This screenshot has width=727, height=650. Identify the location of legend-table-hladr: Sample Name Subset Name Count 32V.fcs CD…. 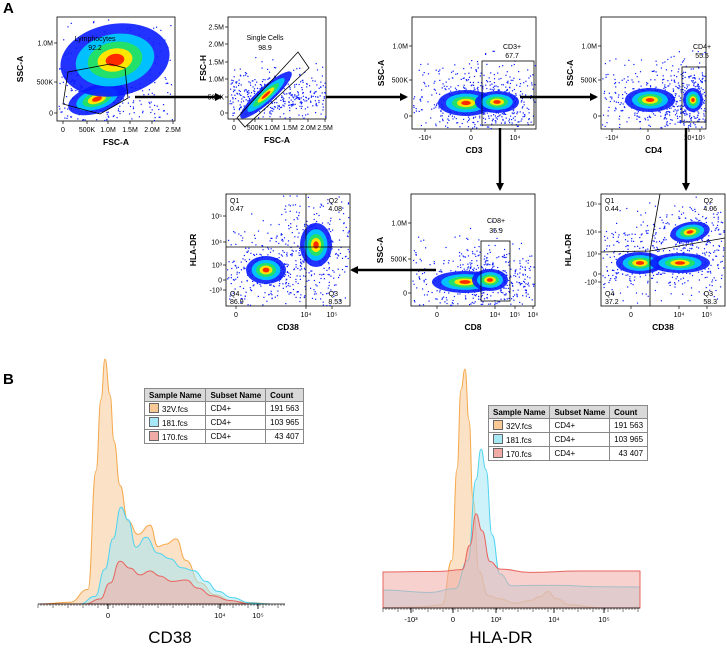
(568, 433).